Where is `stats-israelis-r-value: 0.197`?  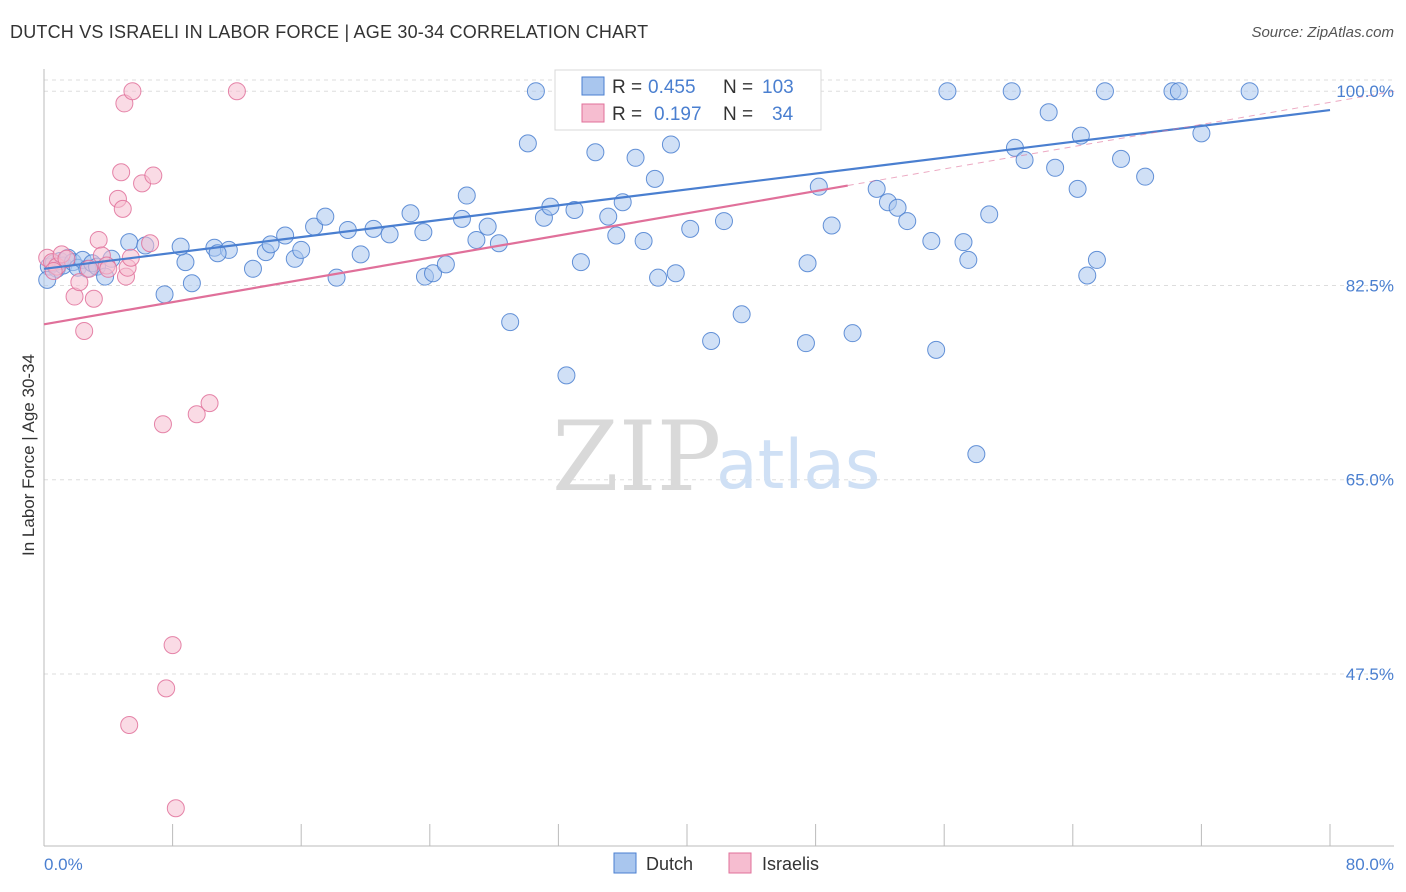
stats-israelis-r-value: 0.197 is located at coordinates (678, 114).